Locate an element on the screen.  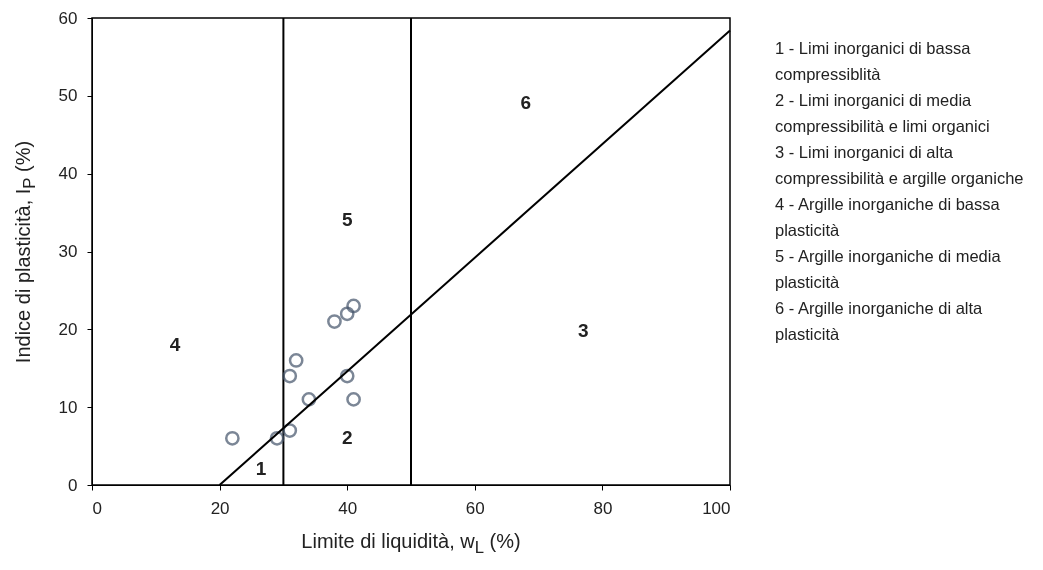
x-tick-label: 100 is located at coordinates (716, 508).